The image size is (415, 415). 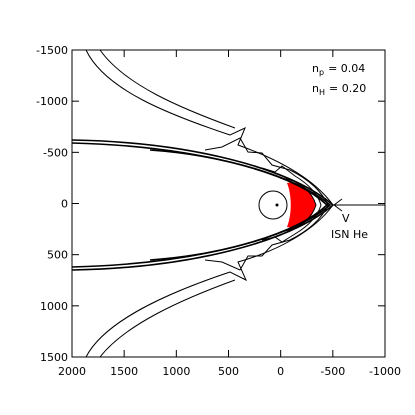 What do you see at coordinates (349, 234) in the screenshot?
I see `species-label: ISN He` at bounding box center [349, 234].